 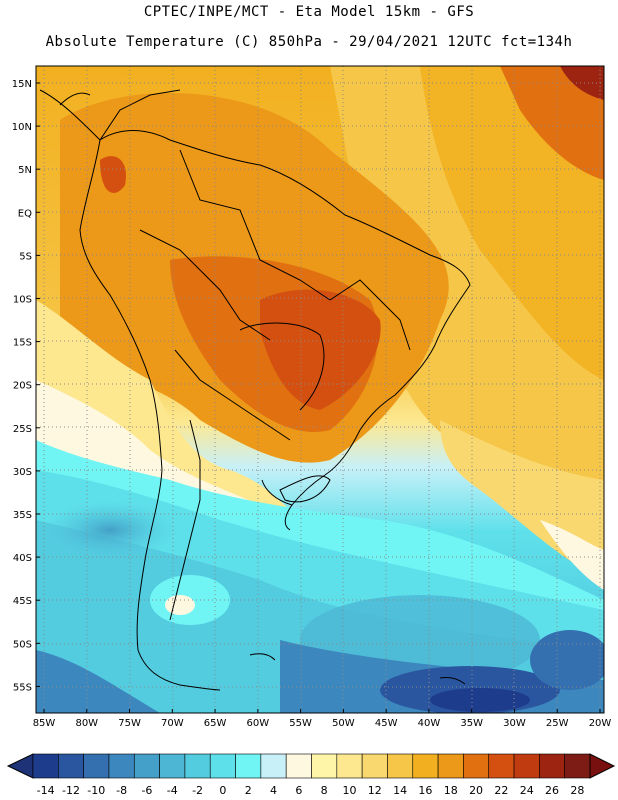 I want to click on colorbar-over-arrow, so click(x=602, y=766).